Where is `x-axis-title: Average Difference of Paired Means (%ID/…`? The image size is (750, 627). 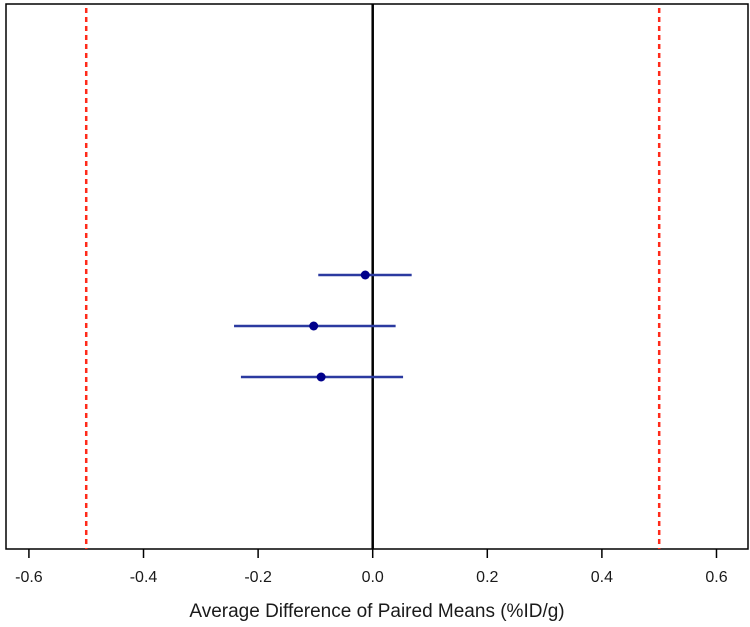
x-axis-title: Average Difference of Paired Means (%ID/… is located at coordinates (376, 611).